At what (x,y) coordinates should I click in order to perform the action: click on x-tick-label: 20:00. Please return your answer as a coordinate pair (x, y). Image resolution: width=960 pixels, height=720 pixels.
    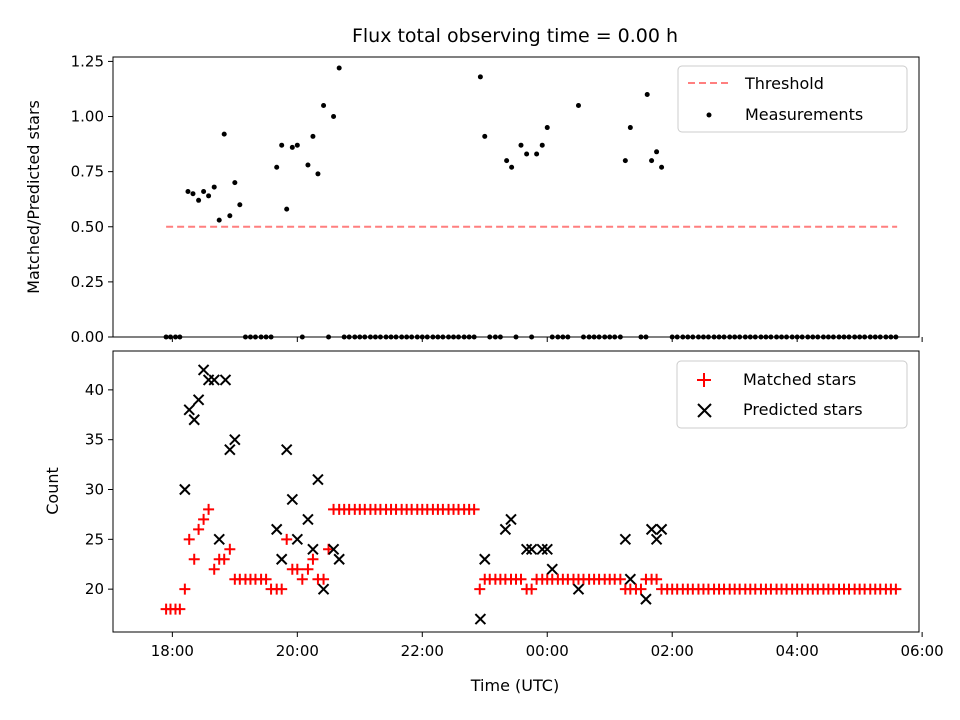
    Looking at the image, I should click on (297, 651).